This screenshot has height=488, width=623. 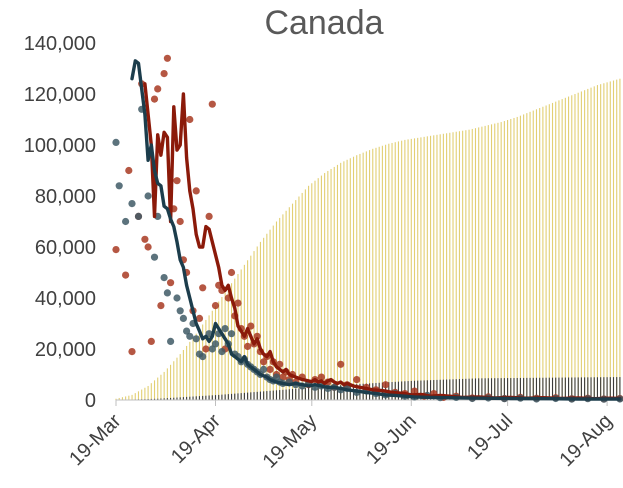 I want to click on y-tick-label: 140,000, so click(x=60, y=44).